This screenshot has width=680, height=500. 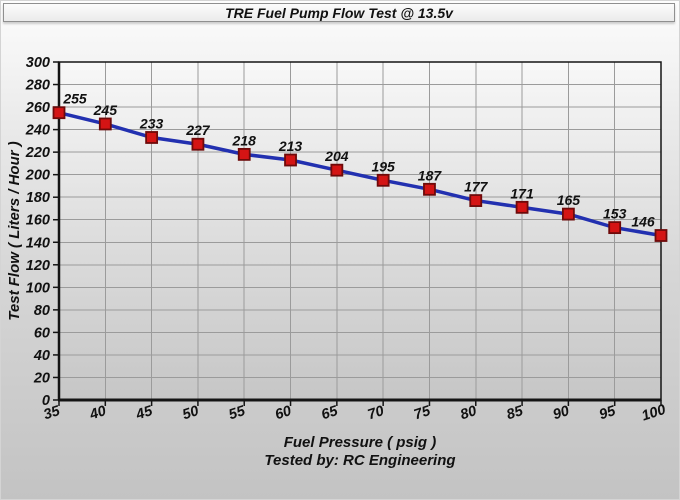 What do you see at coordinates (97, 413) in the screenshot?
I see `x-tick-label: 40` at bounding box center [97, 413].